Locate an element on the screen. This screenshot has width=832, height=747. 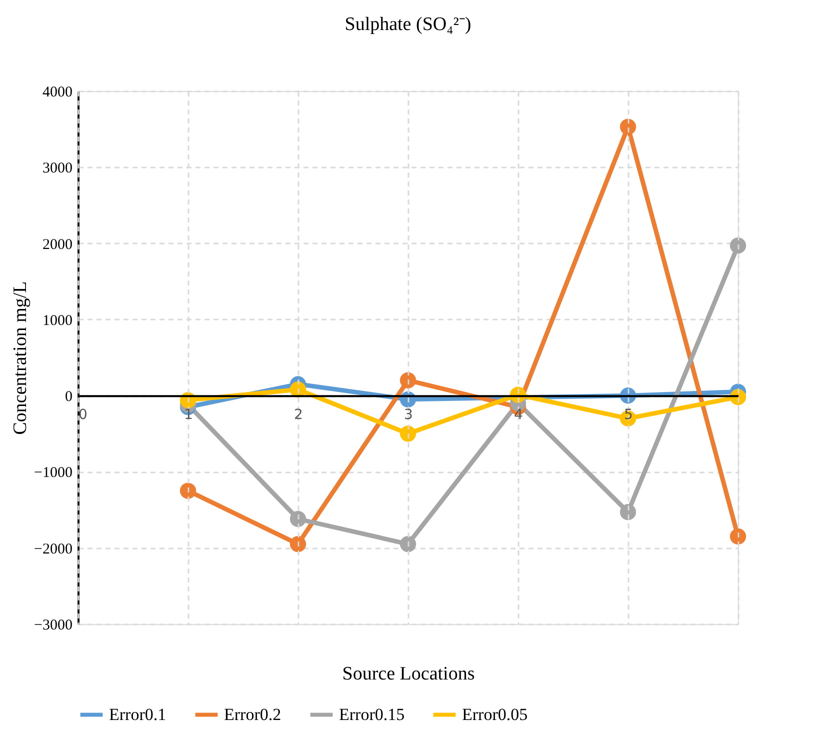
x-axis-title: Source Locations is located at coordinates (408, 674).